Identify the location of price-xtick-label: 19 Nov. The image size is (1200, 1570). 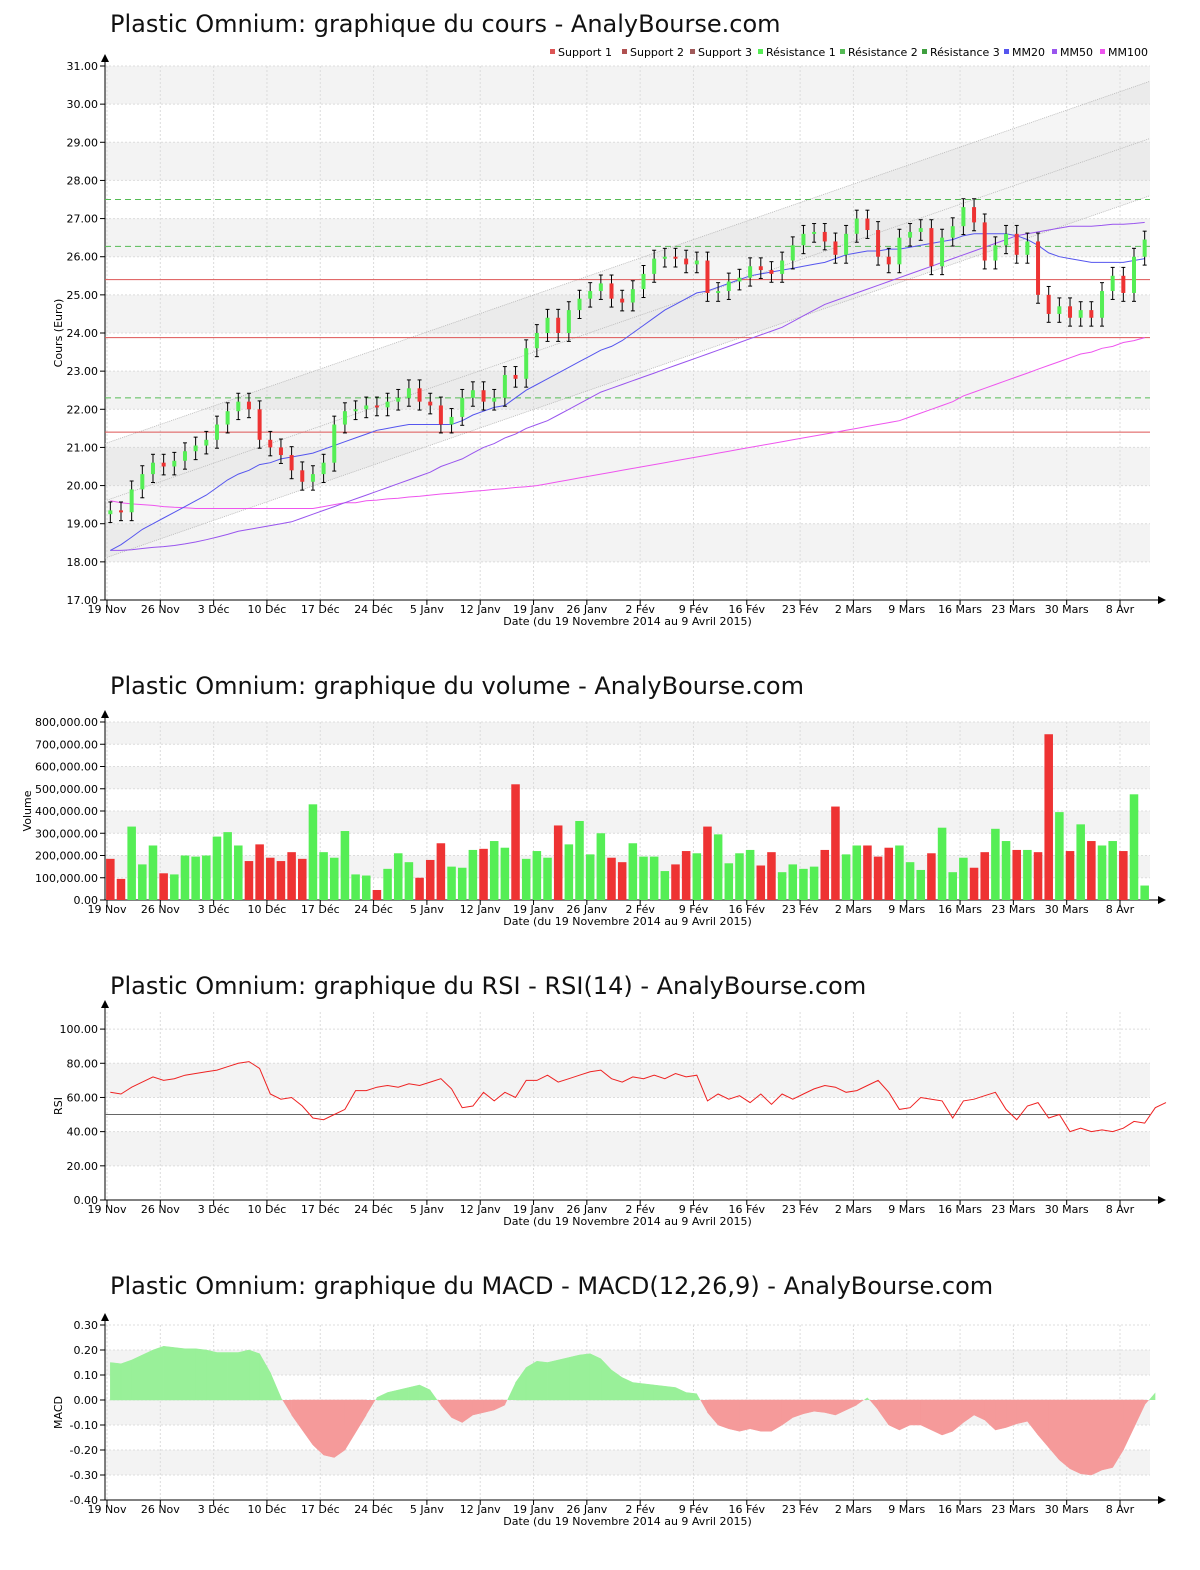
(107, 609).